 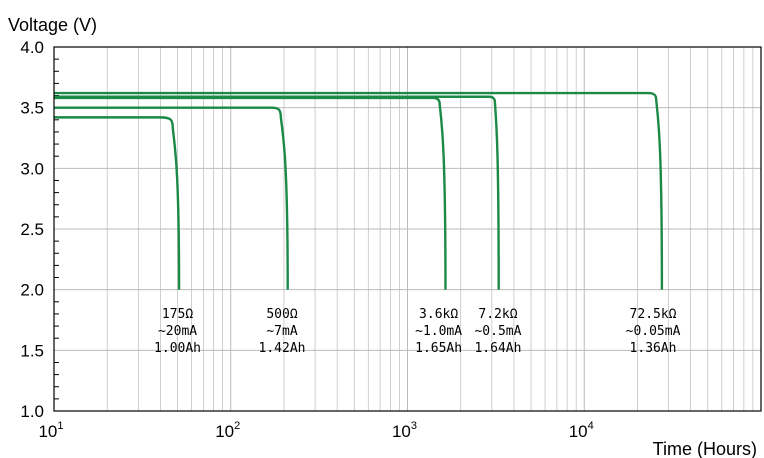 I want to click on y-tick-label: 4.0, so click(x=32, y=47).